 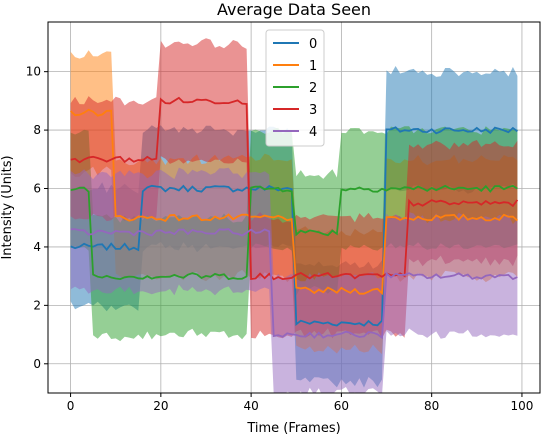 What do you see at coordinates (37, 305) in the screenshot?
I see `y-tick-label: 2` at bounding box center [37, 305].